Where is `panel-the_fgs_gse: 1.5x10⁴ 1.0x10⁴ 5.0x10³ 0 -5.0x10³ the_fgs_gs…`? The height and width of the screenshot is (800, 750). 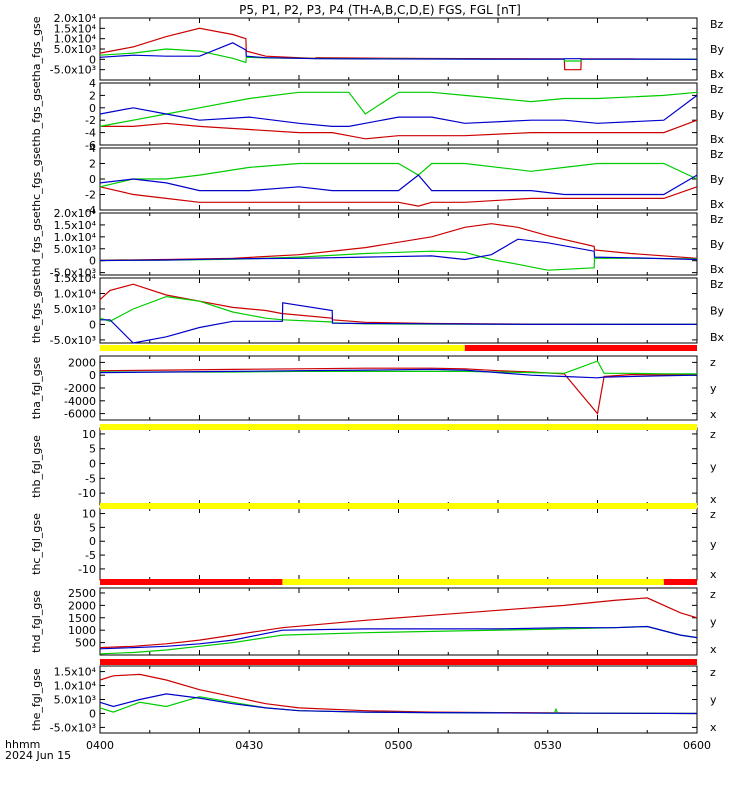
panel-the_fgs_gse: 1.5x10⁴ 1.0x10⁴ 5.0x10³ 0 -5.0x10³ the_fgs_gs… is located at coordinates (377, 309).